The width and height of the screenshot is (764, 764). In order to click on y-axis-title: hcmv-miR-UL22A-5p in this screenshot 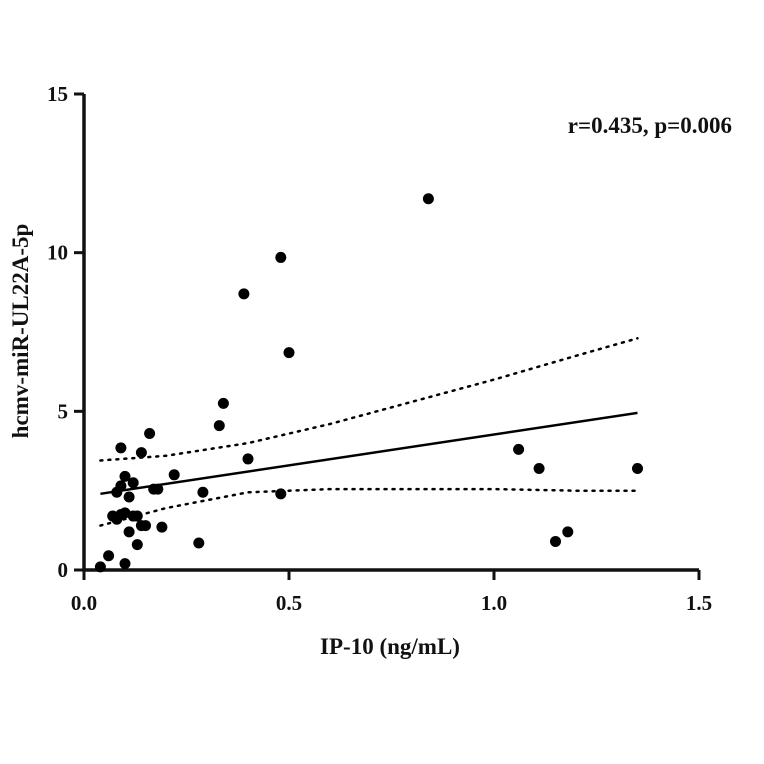, I will do `click(20, 331)`.